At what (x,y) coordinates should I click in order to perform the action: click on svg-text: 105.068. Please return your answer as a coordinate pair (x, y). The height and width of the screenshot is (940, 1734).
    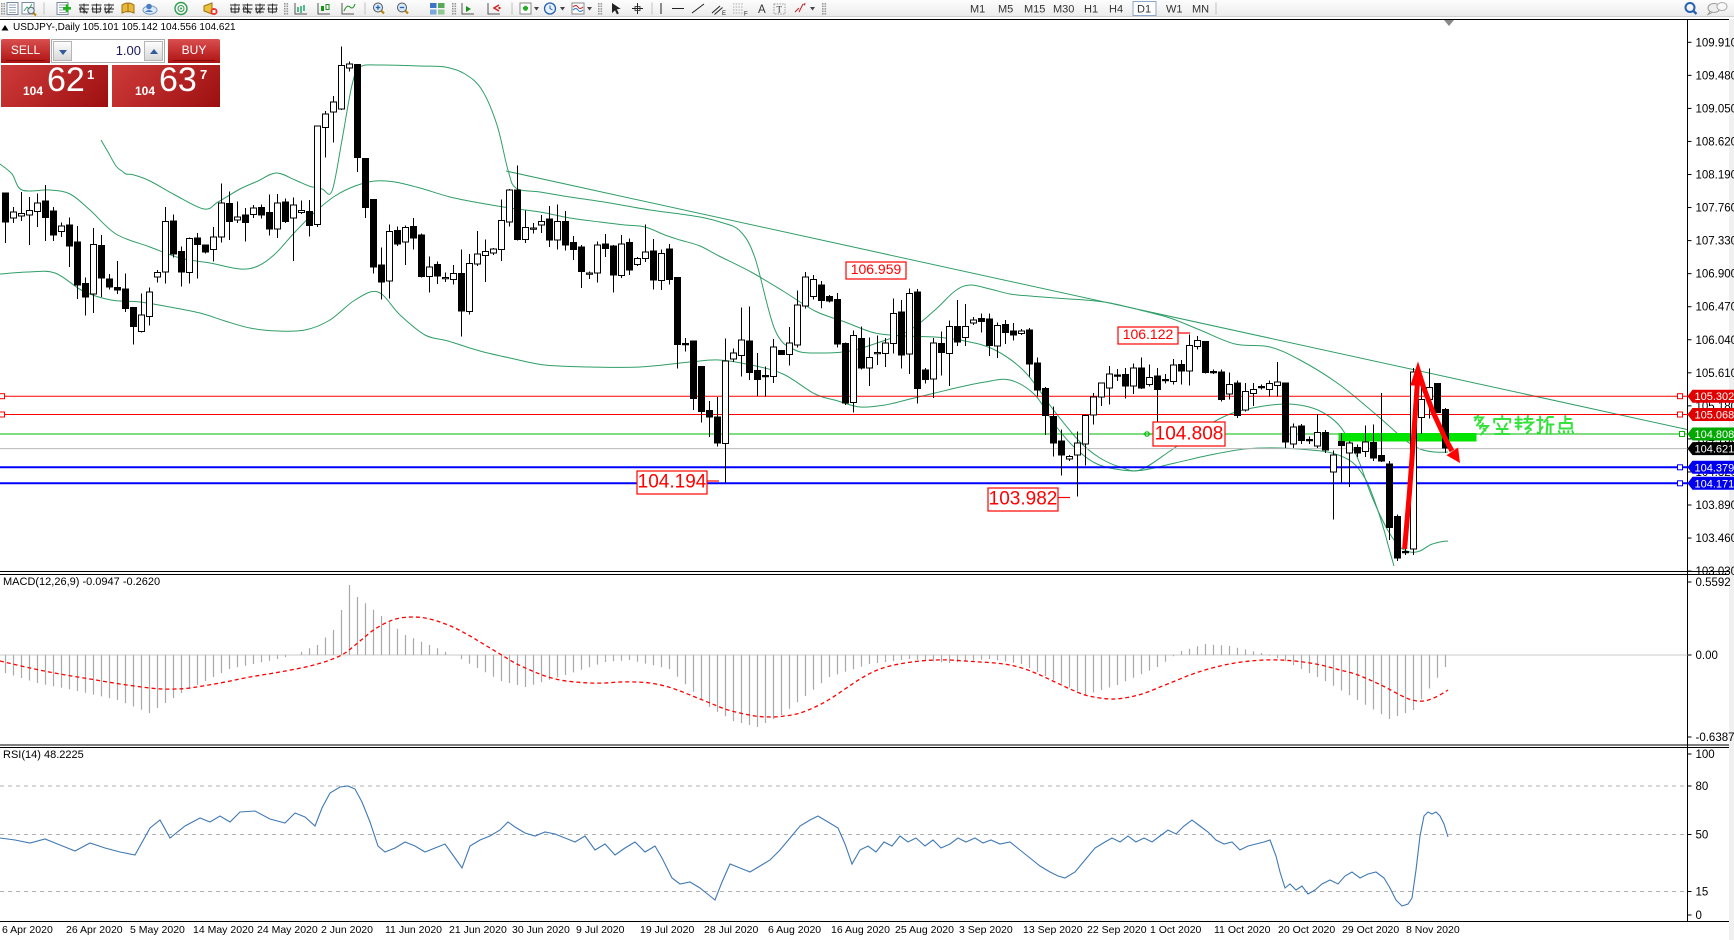
    Looking at the image, I should click on (1714, 416).